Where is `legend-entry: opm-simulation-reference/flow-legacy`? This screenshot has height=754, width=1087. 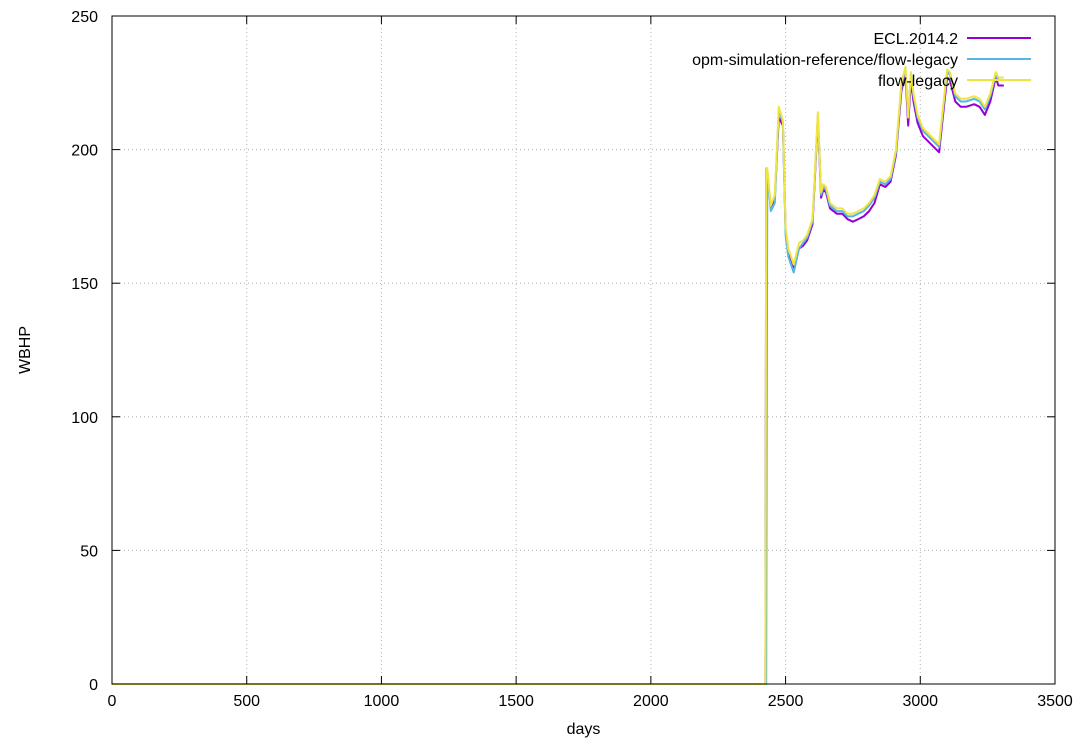
legend-entry: opm-simulation-reference/flow-legacy is located at coordinates (861, 60).